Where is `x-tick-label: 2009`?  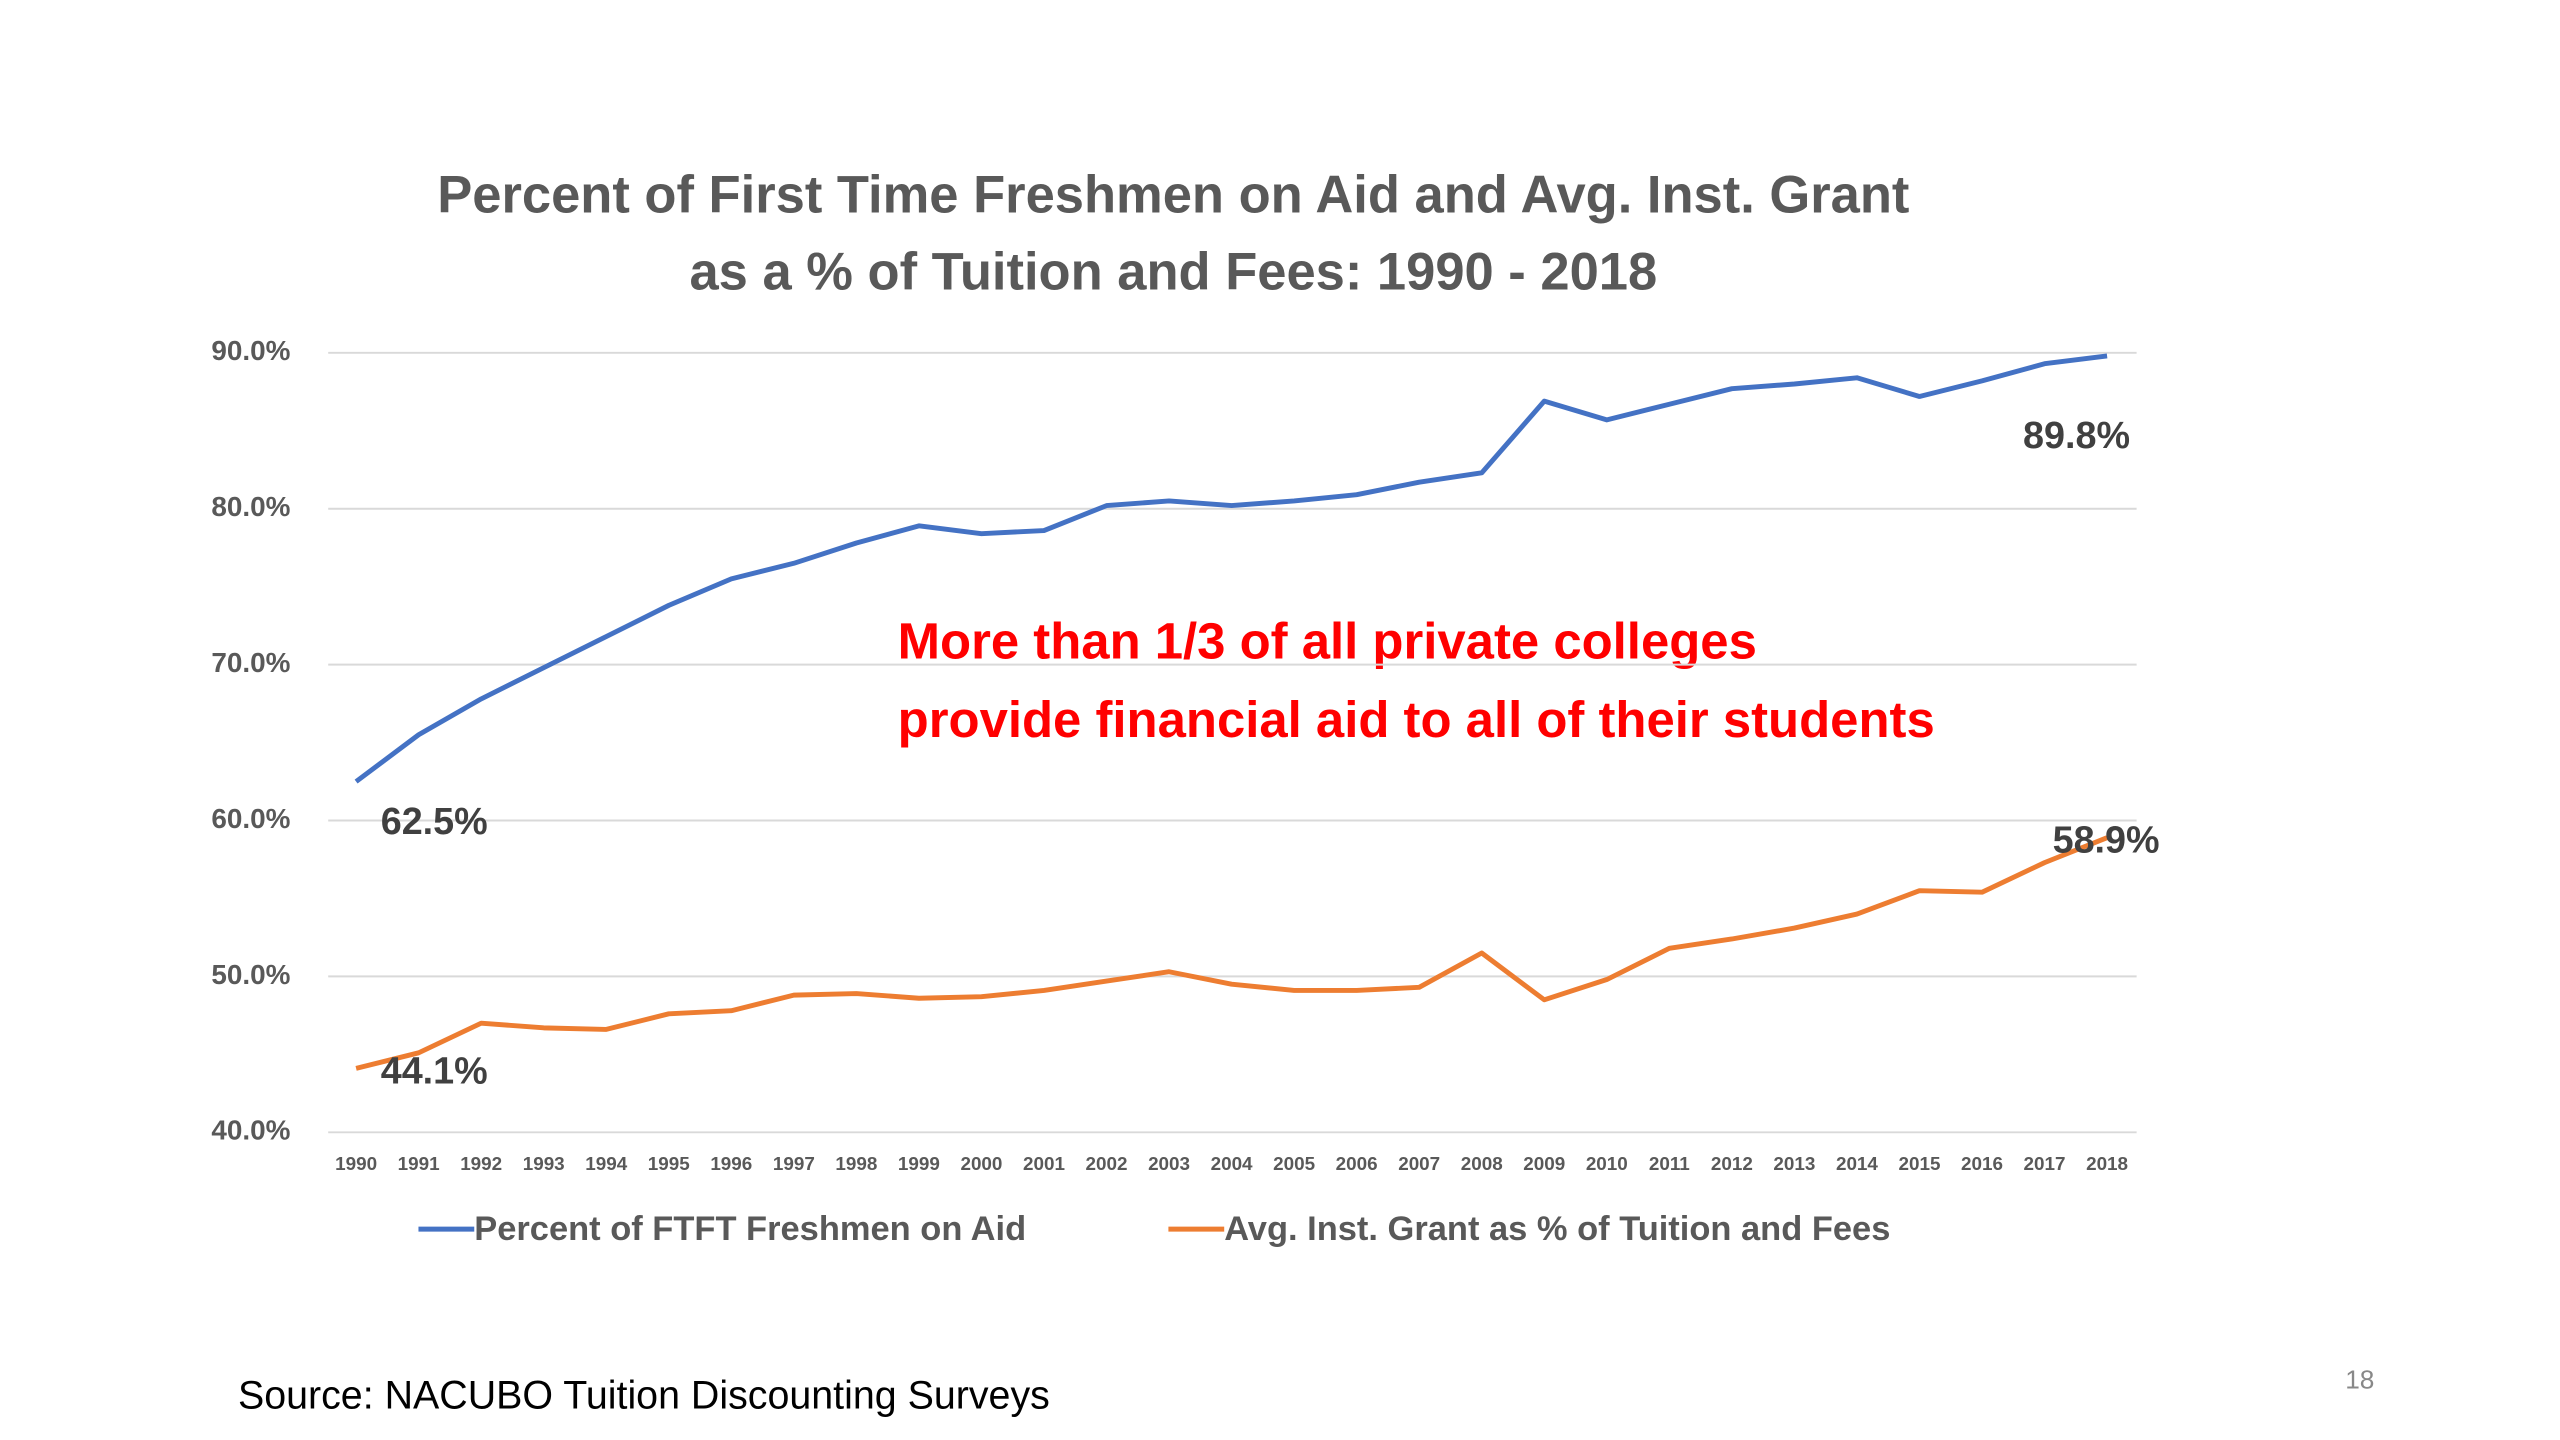 x-tick-label: 2009 is located at coordinates (1544, 1163).